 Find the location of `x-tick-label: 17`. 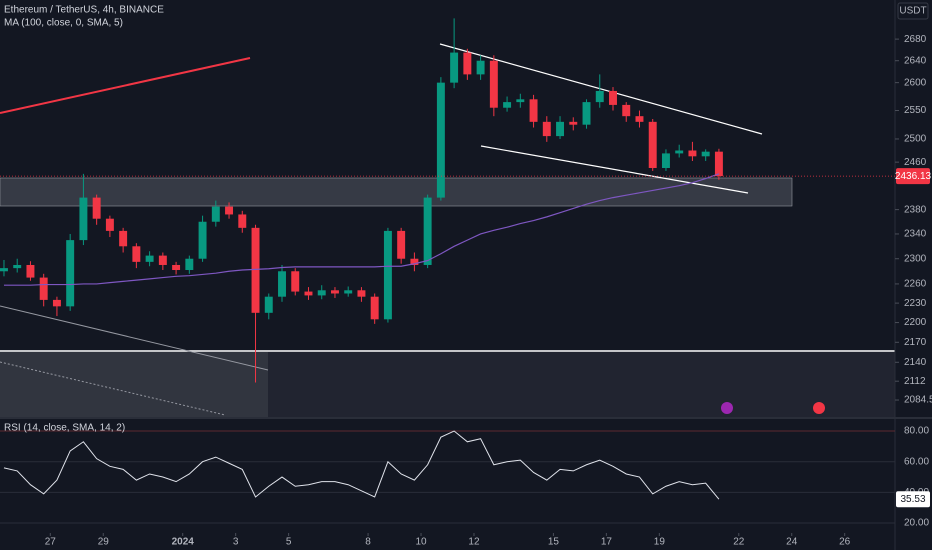

x-tick-label: 17 is located at coordinates (607, 542).